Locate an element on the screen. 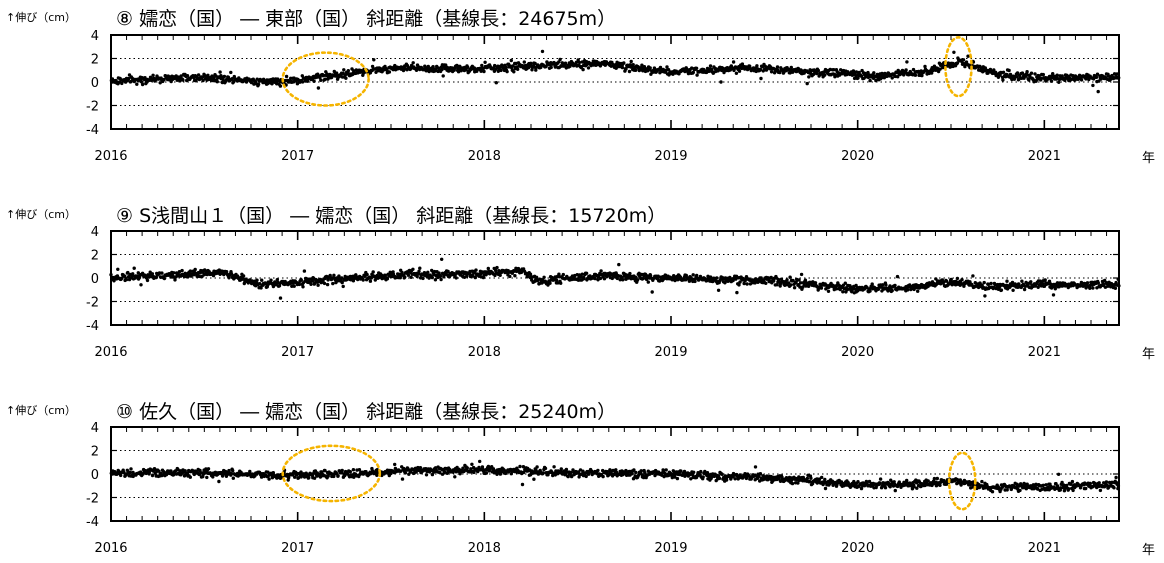 This screenshot has width=1164, height=563. x-tick-label: 2020 is located at coordinates (857, 548).